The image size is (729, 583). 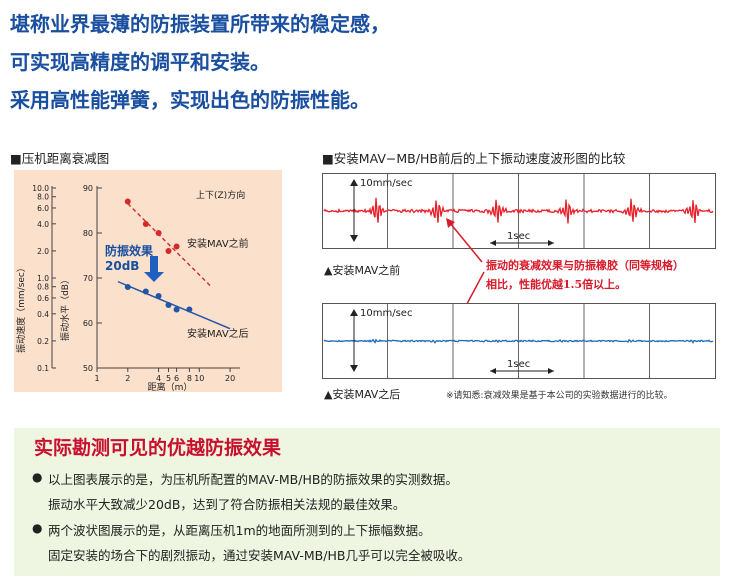 What do you see at coordinates (158, 448) in the screenshot?
I see `panel-title: 实际勘测可见的优越防振效果` at bounding box center [158, 448].